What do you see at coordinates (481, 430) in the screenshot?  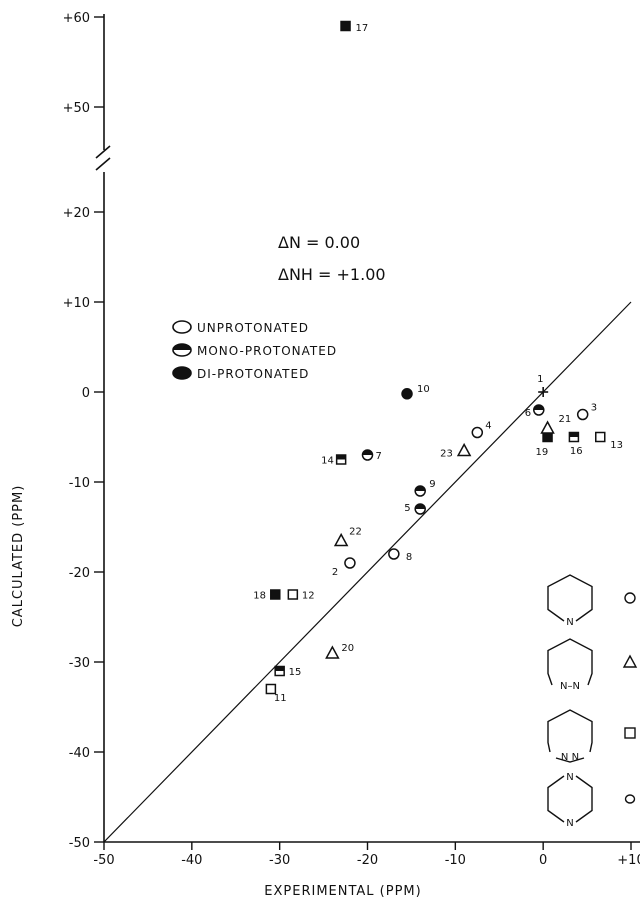 I see `data-point-4: 4` at bounding box center [481, 430].